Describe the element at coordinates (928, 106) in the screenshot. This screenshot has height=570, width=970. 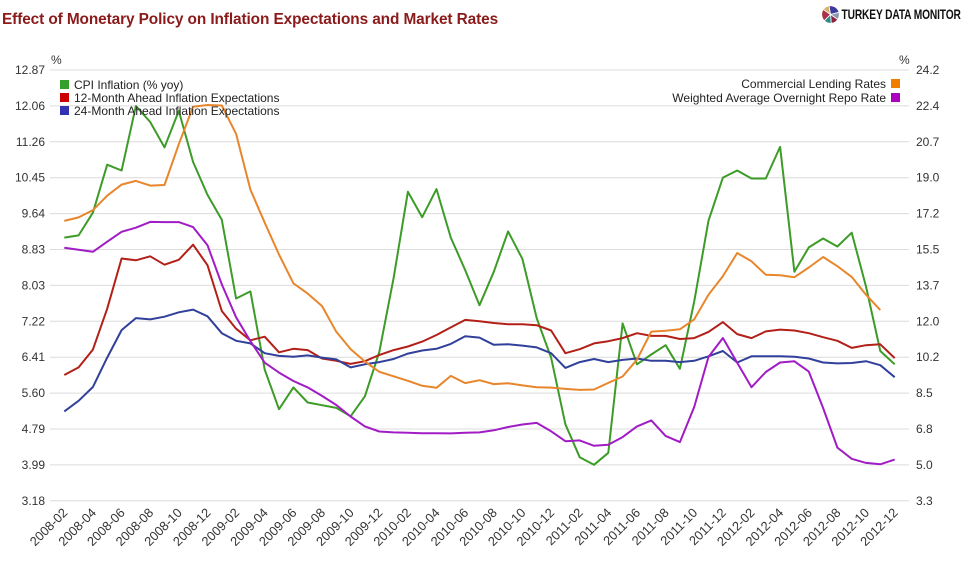
I see `svg-text: 22.4` at that location.